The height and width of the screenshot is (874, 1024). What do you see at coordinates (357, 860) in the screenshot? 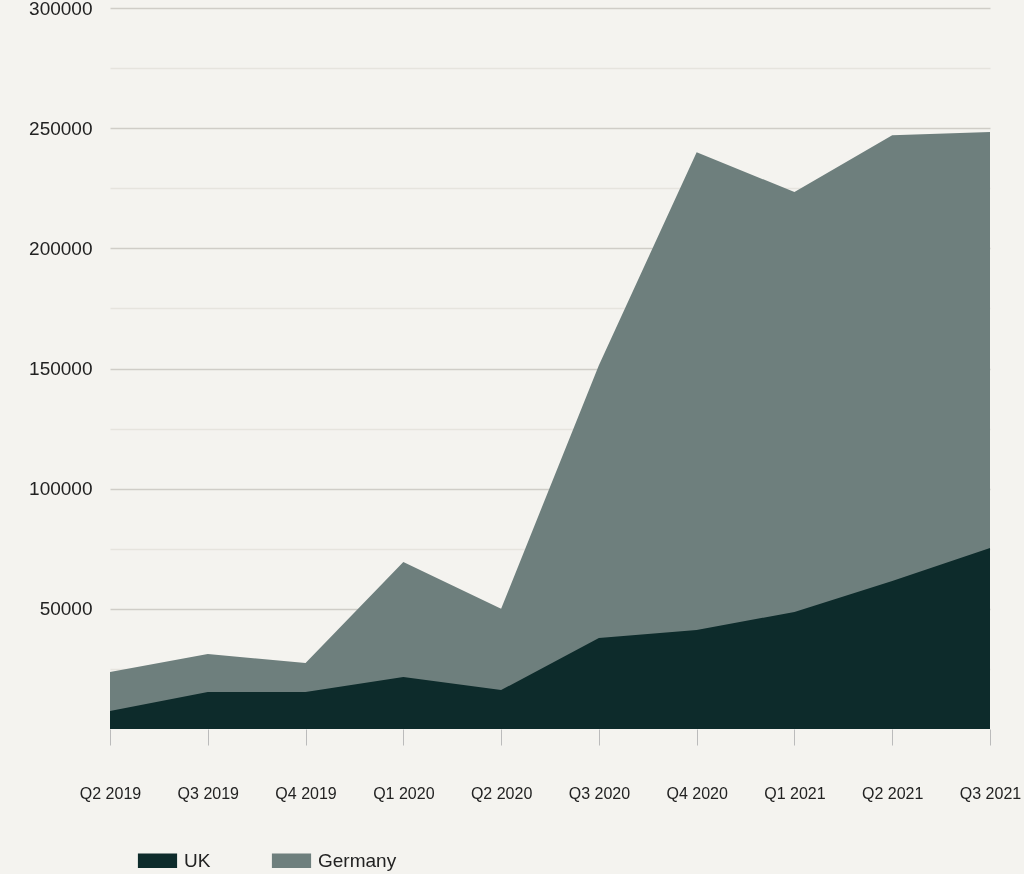
I see `legend-label: Germany` at bounding box center [357, 860].